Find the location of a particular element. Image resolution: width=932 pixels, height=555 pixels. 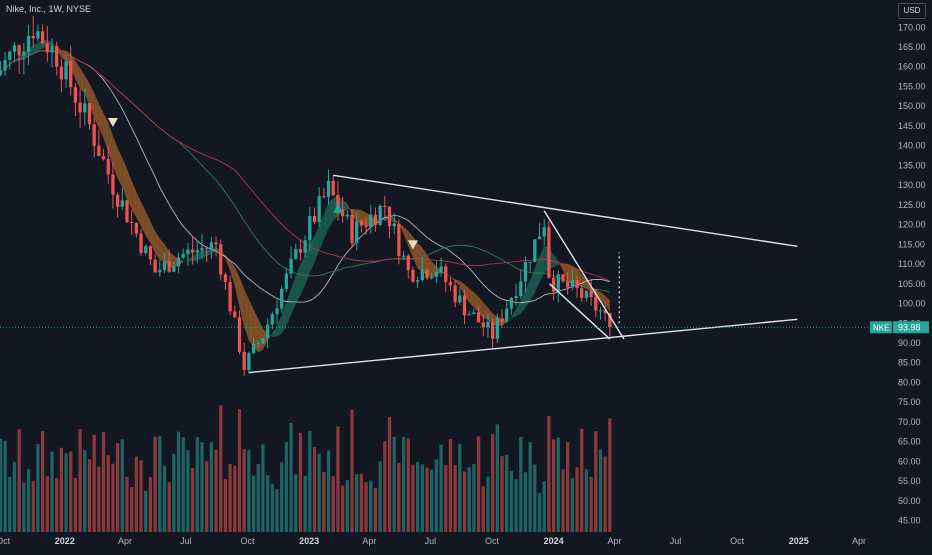

y-tick-label: 105.00 is located at coordinates (912, 284).